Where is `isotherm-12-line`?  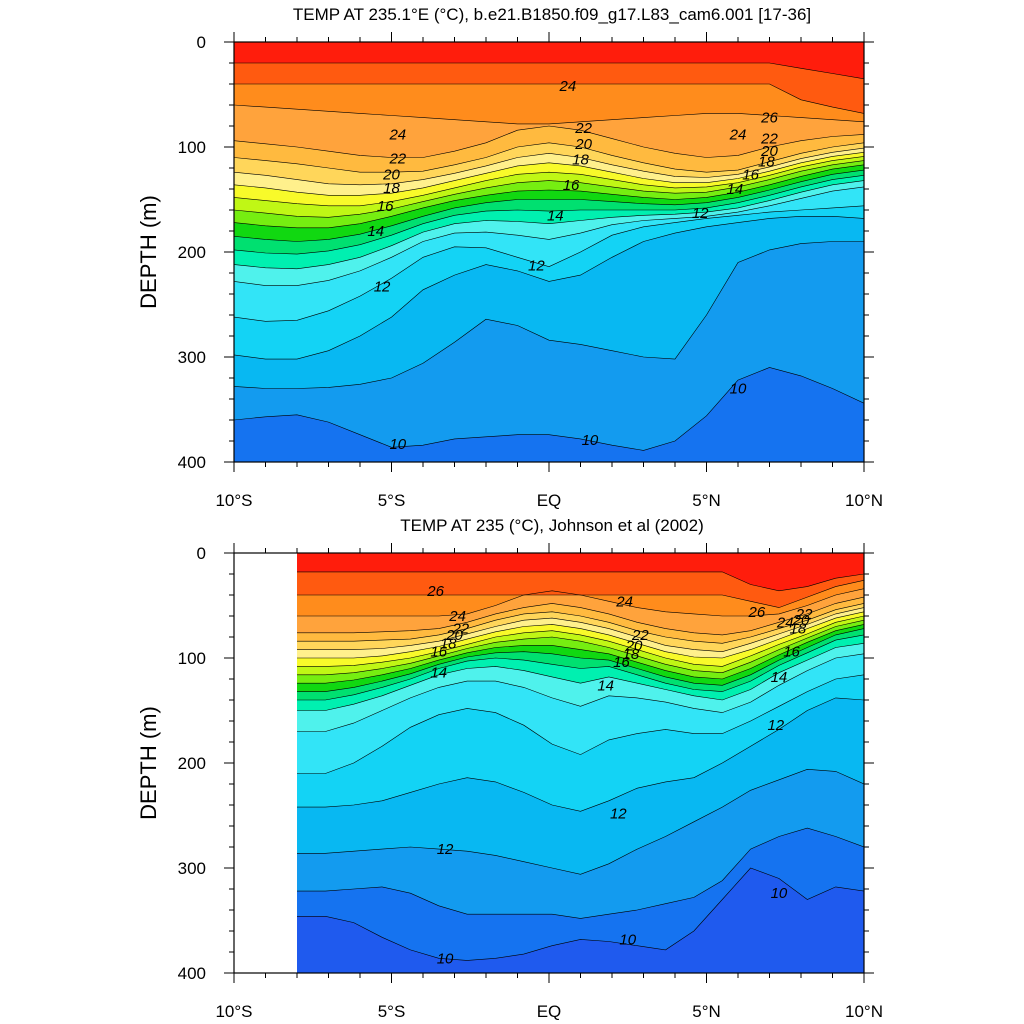
isotherm-12-line is located at coordinates (549, 288).